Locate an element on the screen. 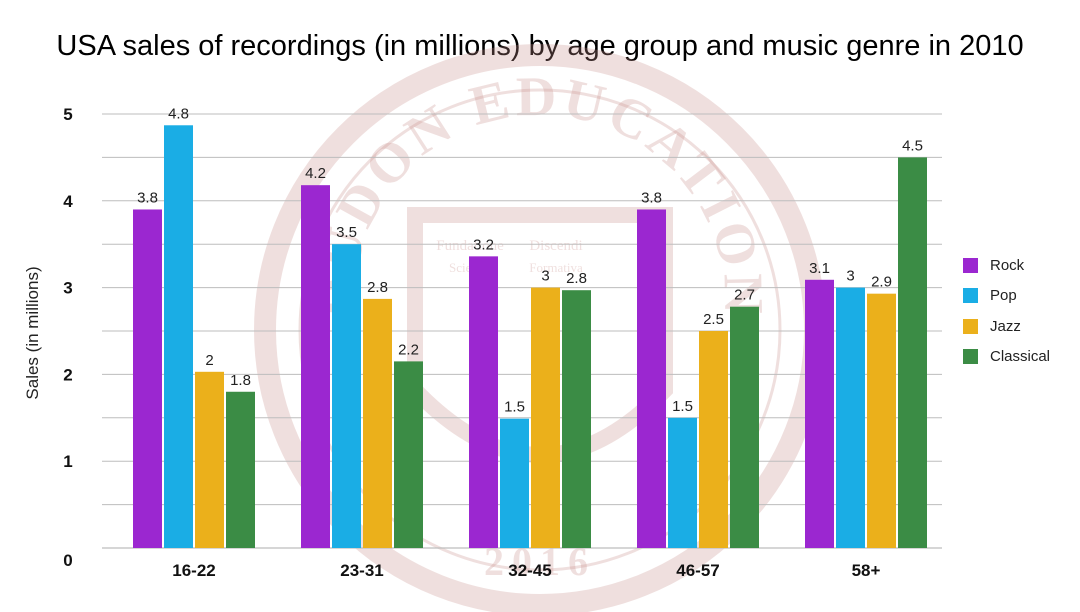  legend-item-pop: Pop is located at coordinates (1006, 296).